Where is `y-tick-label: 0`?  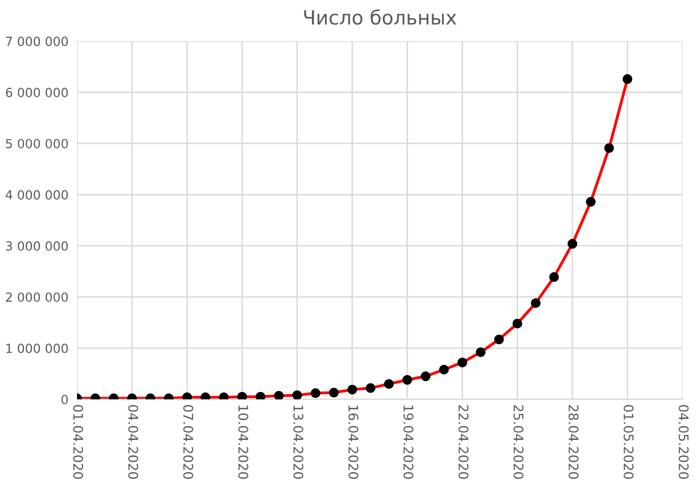 y-tick-label: 0 is located at coordinates (65, 399).